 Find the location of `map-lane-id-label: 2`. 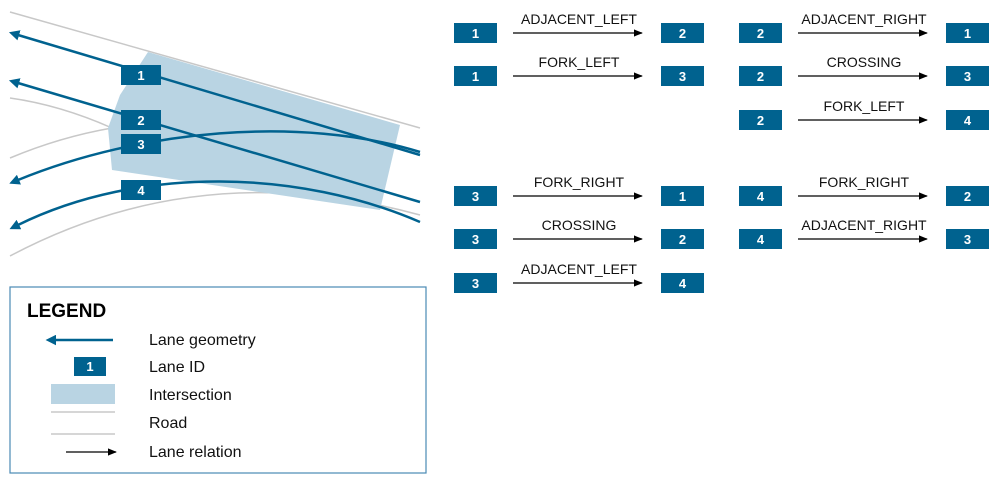

map-lane-id-label: 2 is located at coordinates (140, 120).